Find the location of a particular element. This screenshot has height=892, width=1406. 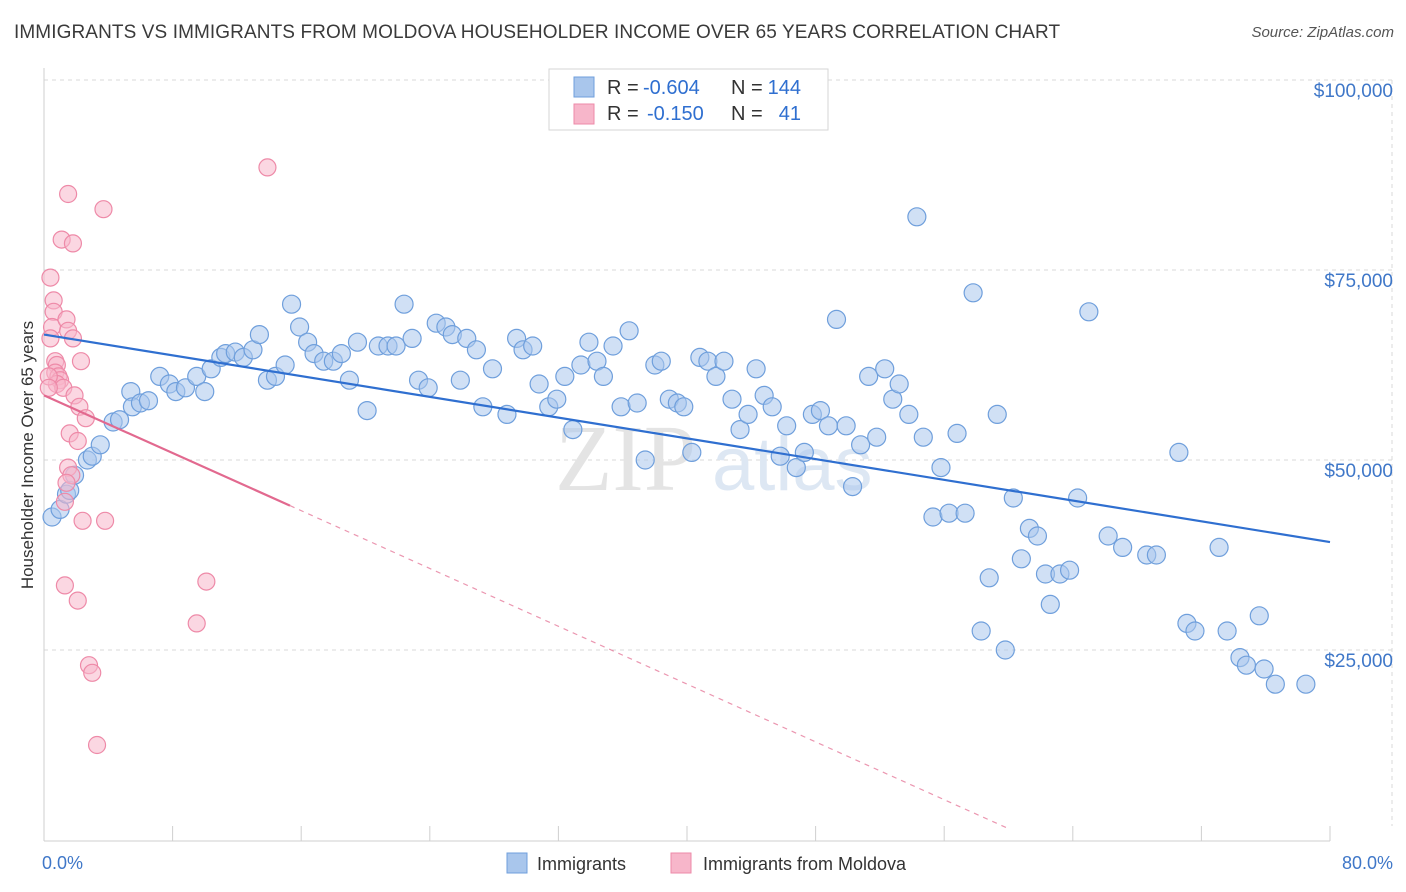

legend-r-value-blue: -0.604 is located at coordinates (671, 88).